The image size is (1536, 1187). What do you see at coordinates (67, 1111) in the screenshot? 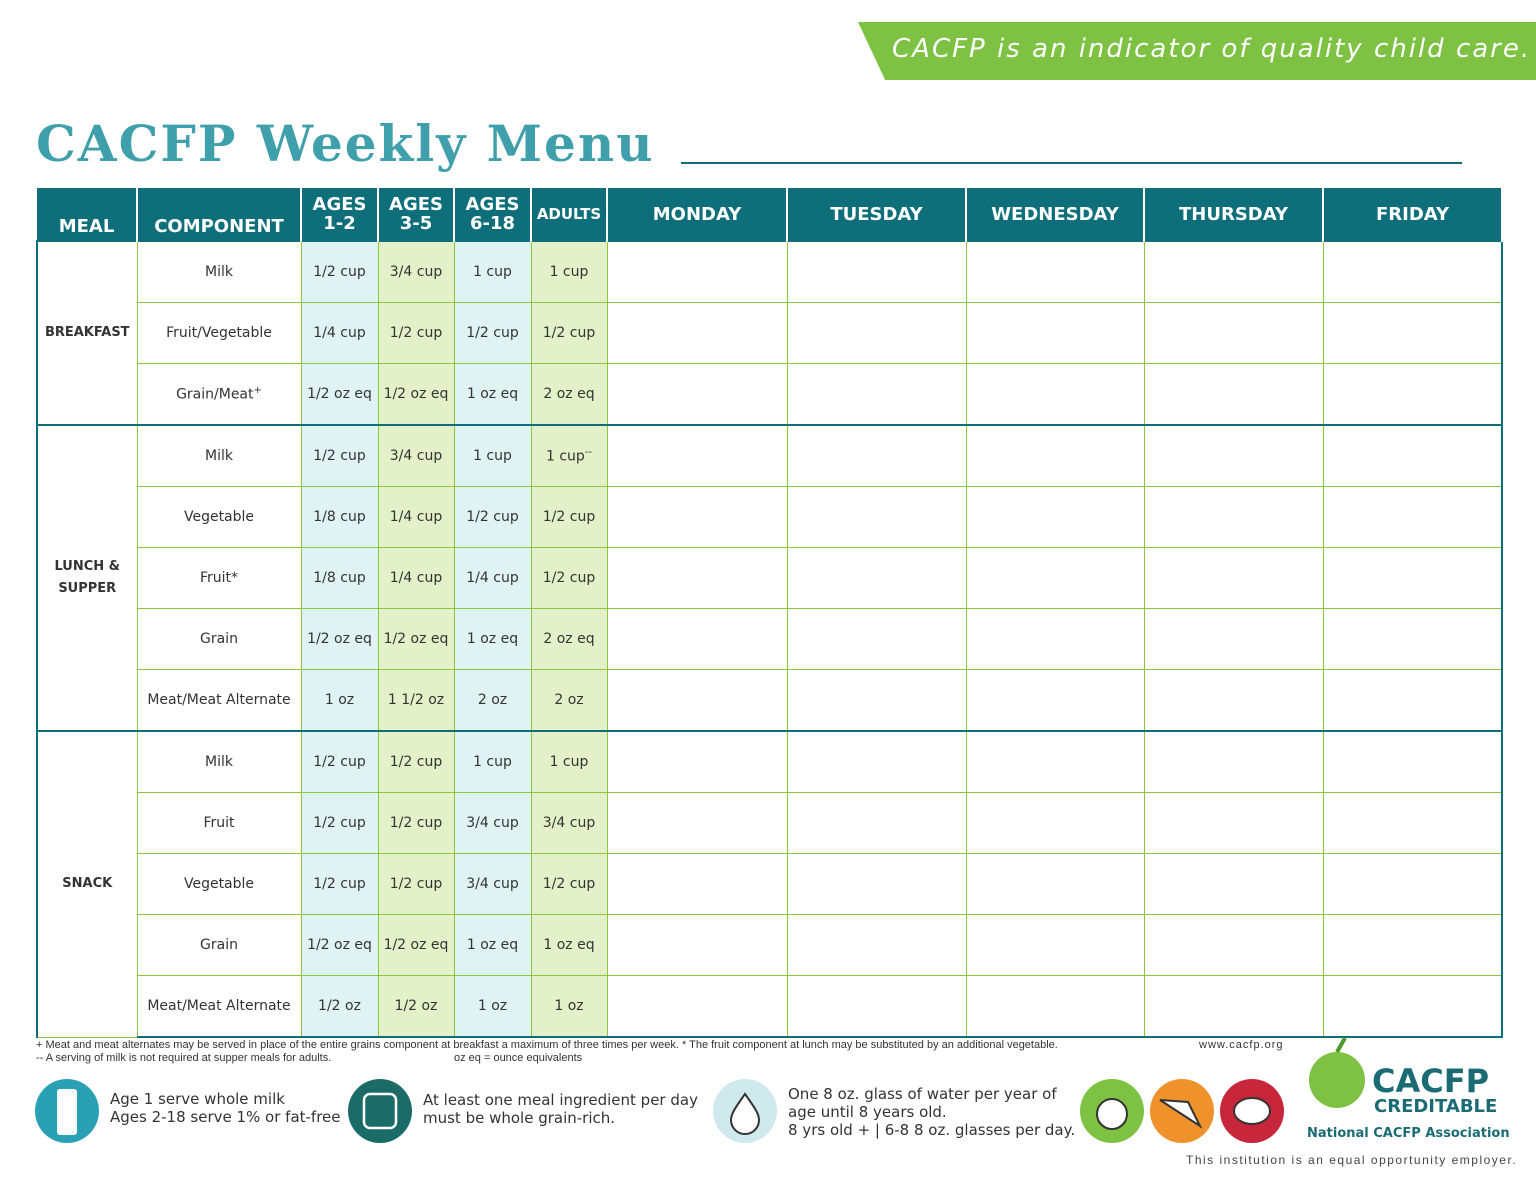
I see `milk-icon` at bounding box center [67, 1111].